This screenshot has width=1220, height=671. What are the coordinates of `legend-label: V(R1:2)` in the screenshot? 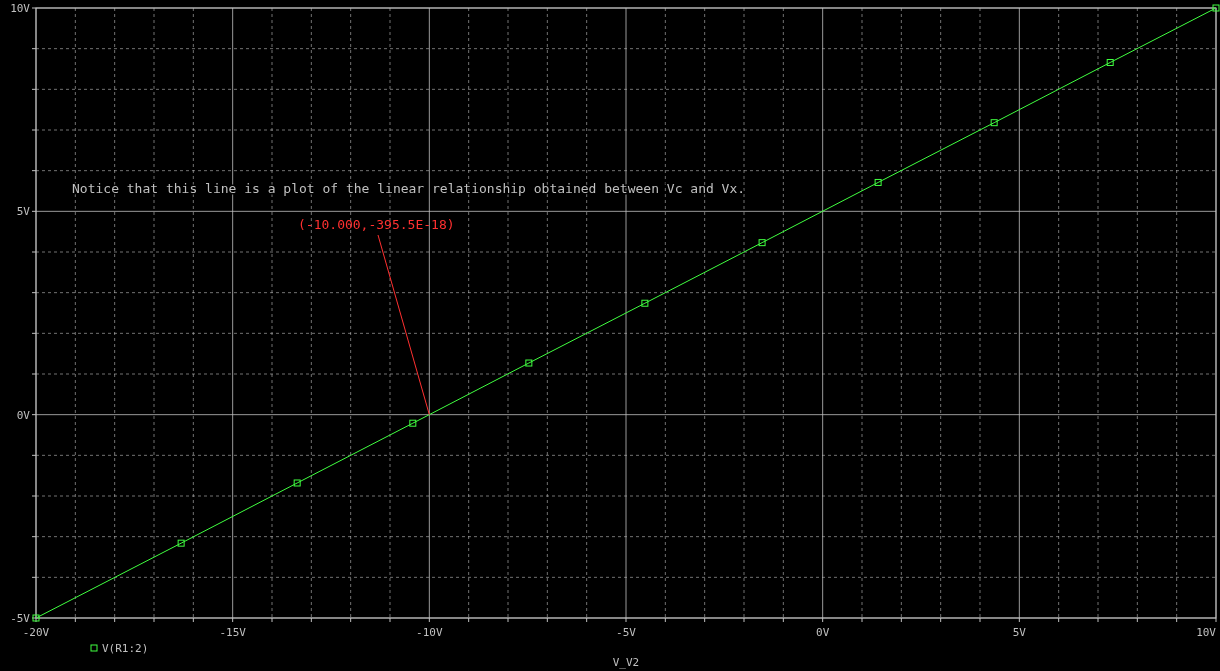 It's located at (125, 648).